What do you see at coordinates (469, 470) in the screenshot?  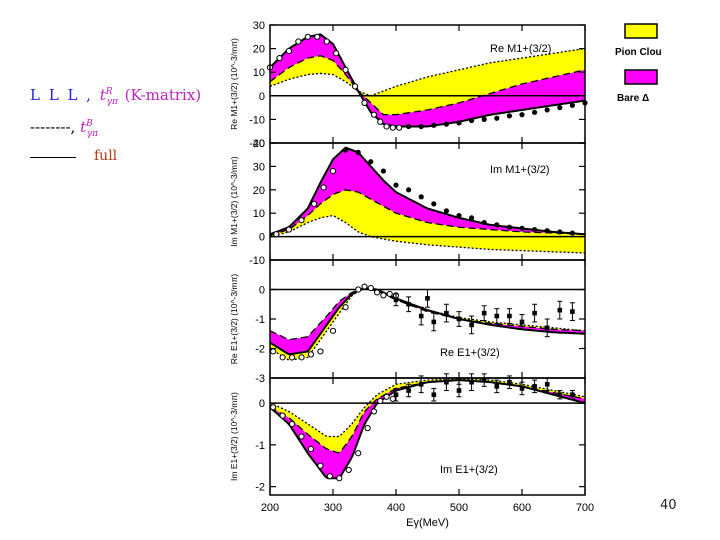 I see `panel-title: Im E1+(3/2)` at bounding box center [469, 470].